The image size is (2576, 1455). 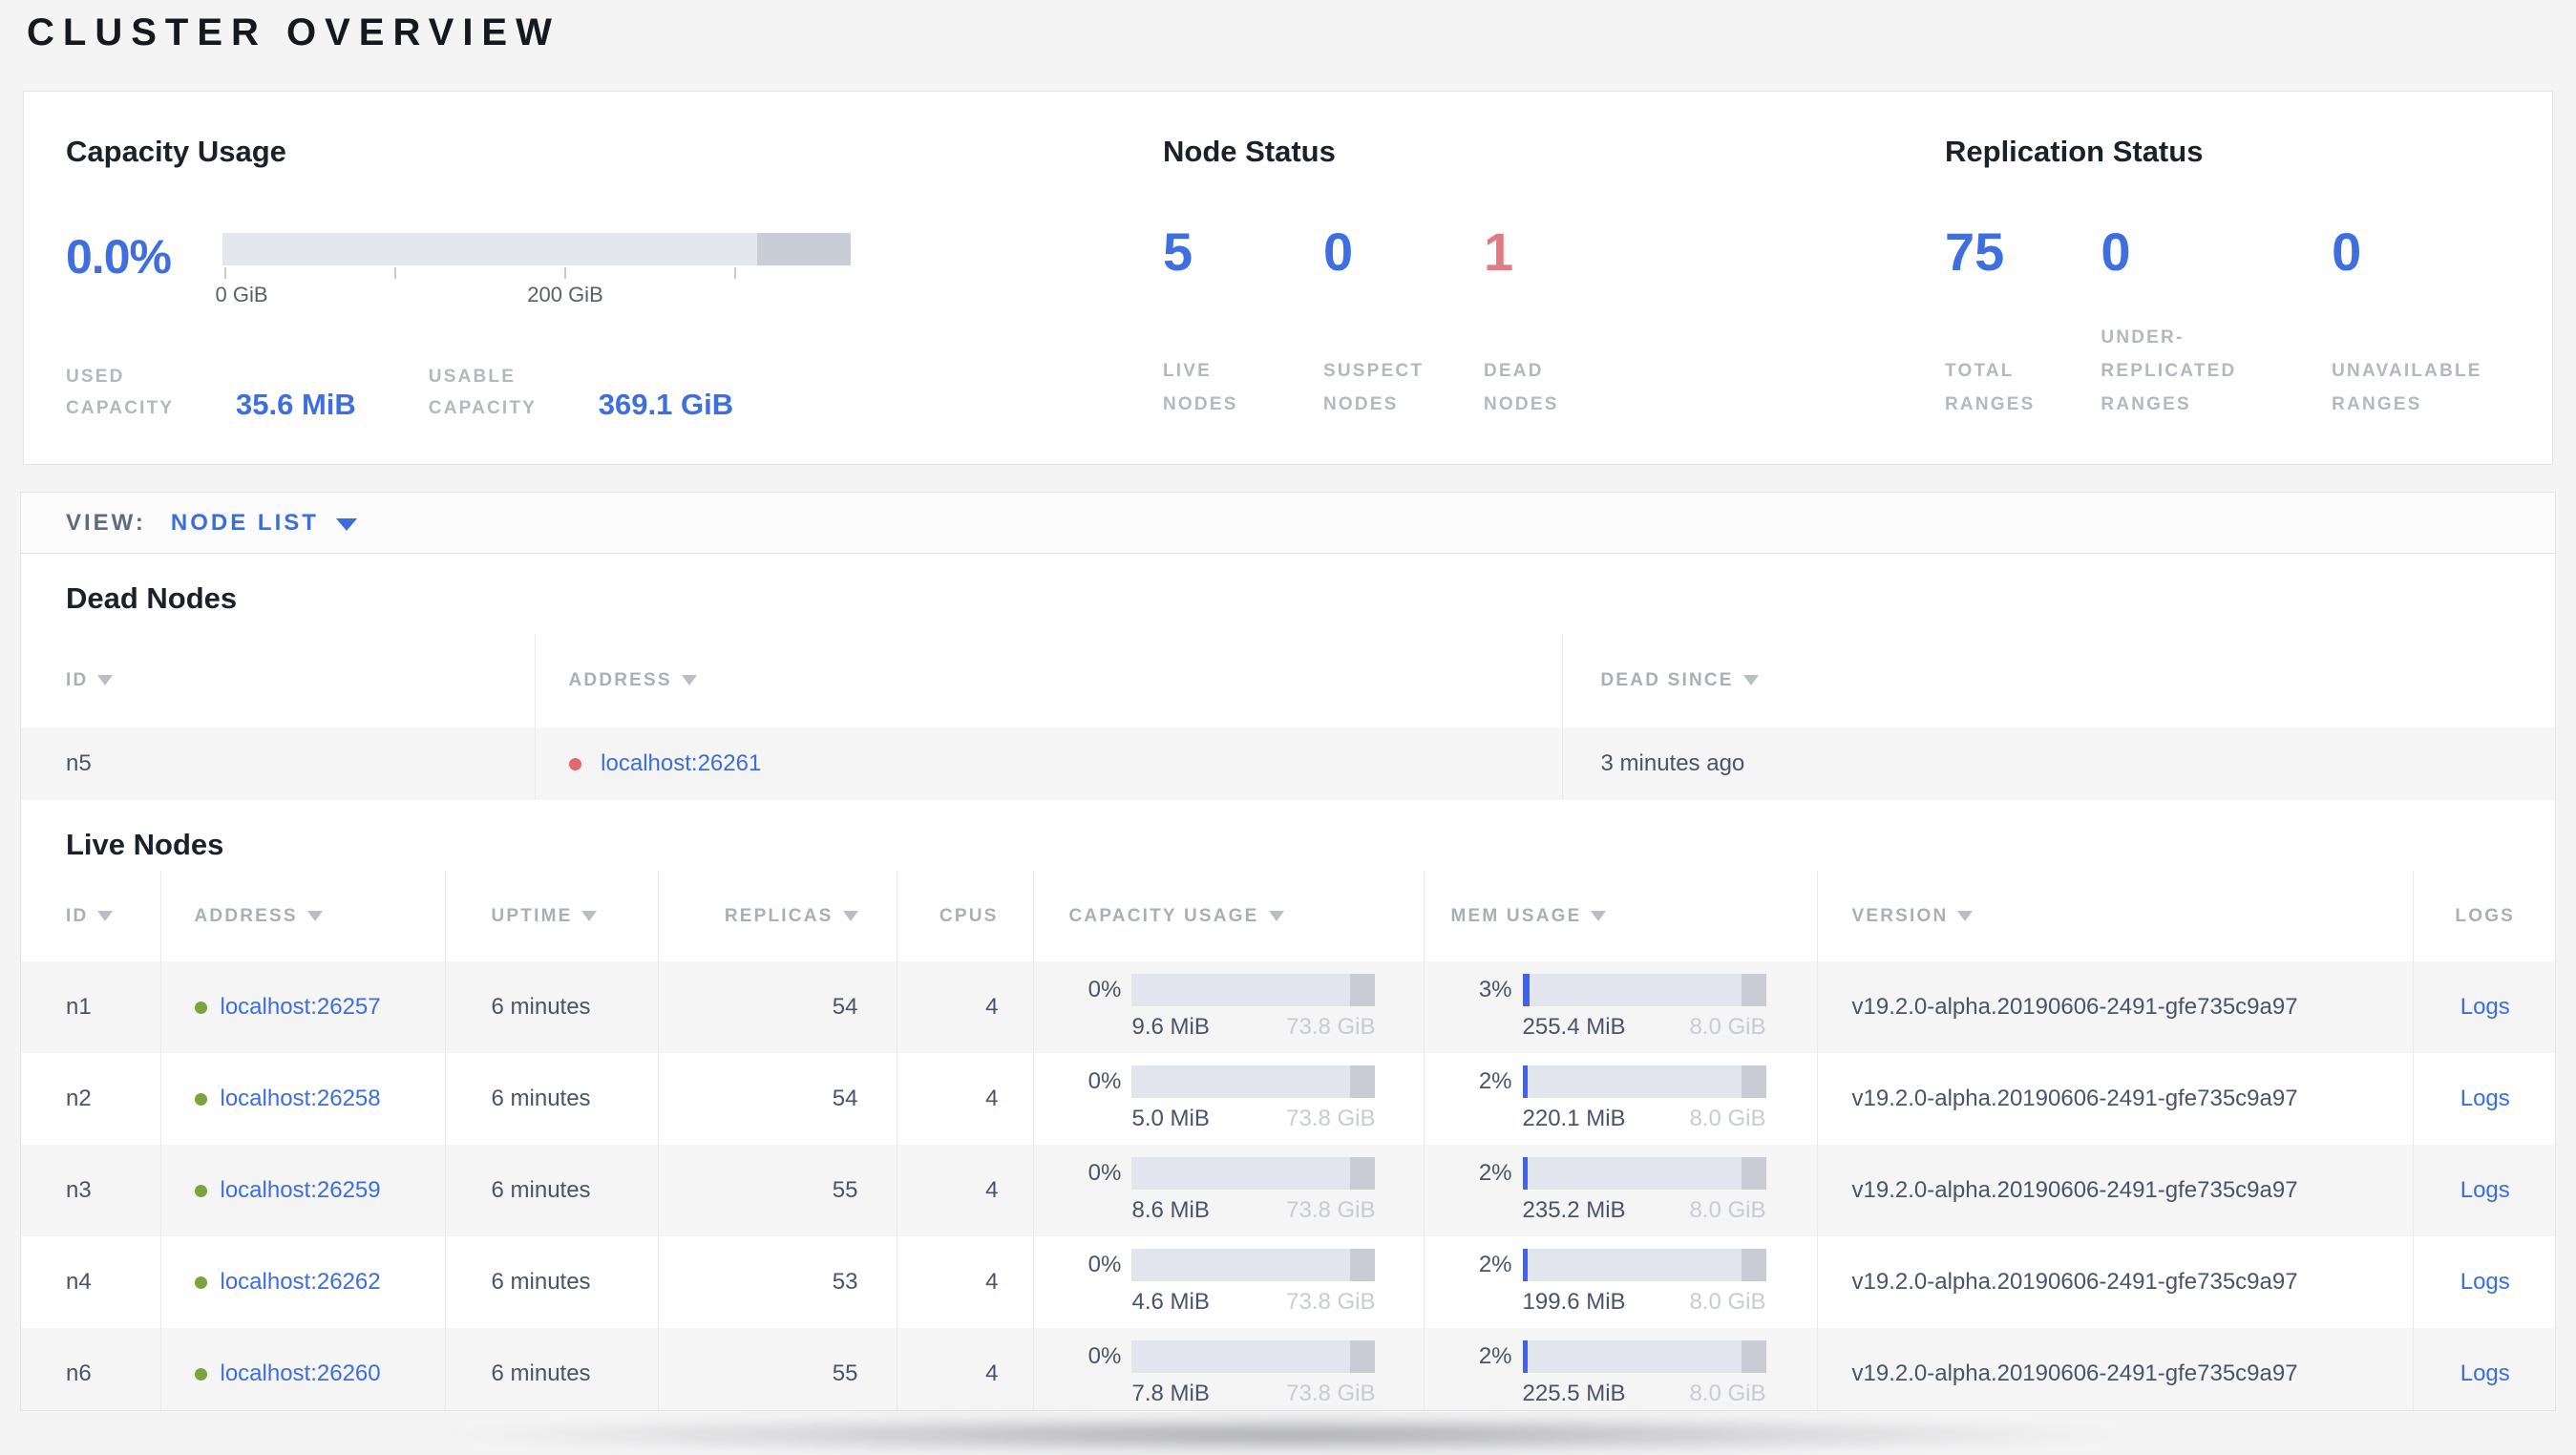 I want to click on used-capacity-value: 35.6 MiB, so click(x=296, y=404).